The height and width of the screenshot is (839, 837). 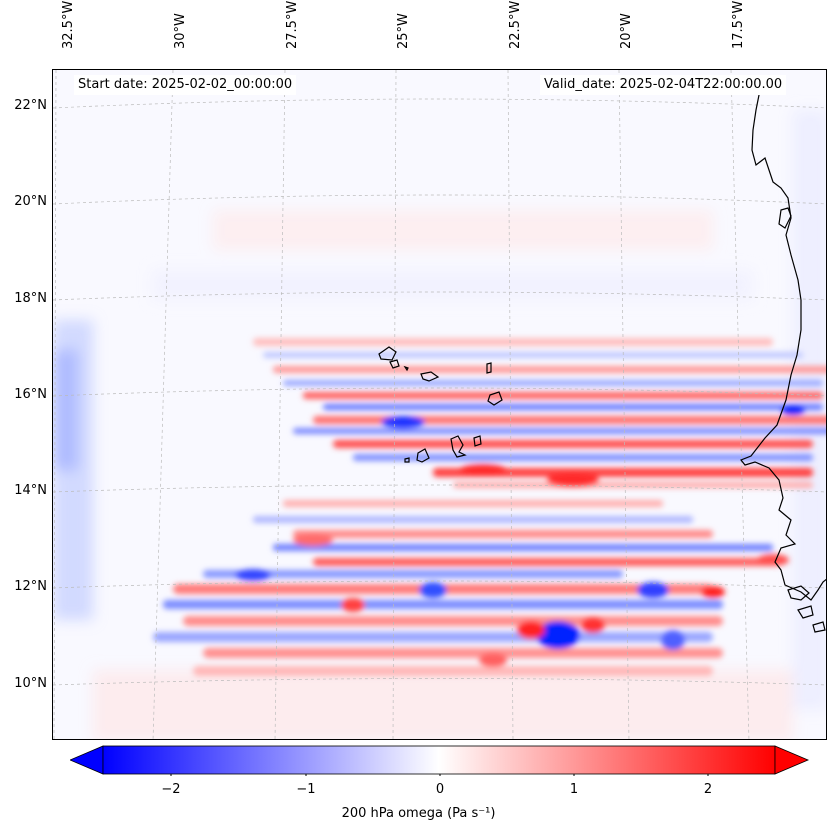 I want to click on colorbar-tick-minus-1: −1, so click(x=306, y=789).